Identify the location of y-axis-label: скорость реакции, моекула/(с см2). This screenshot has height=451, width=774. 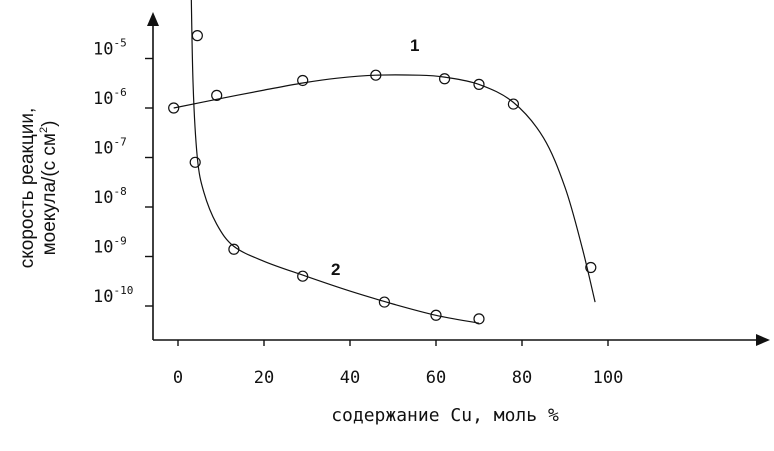
(38, 188).